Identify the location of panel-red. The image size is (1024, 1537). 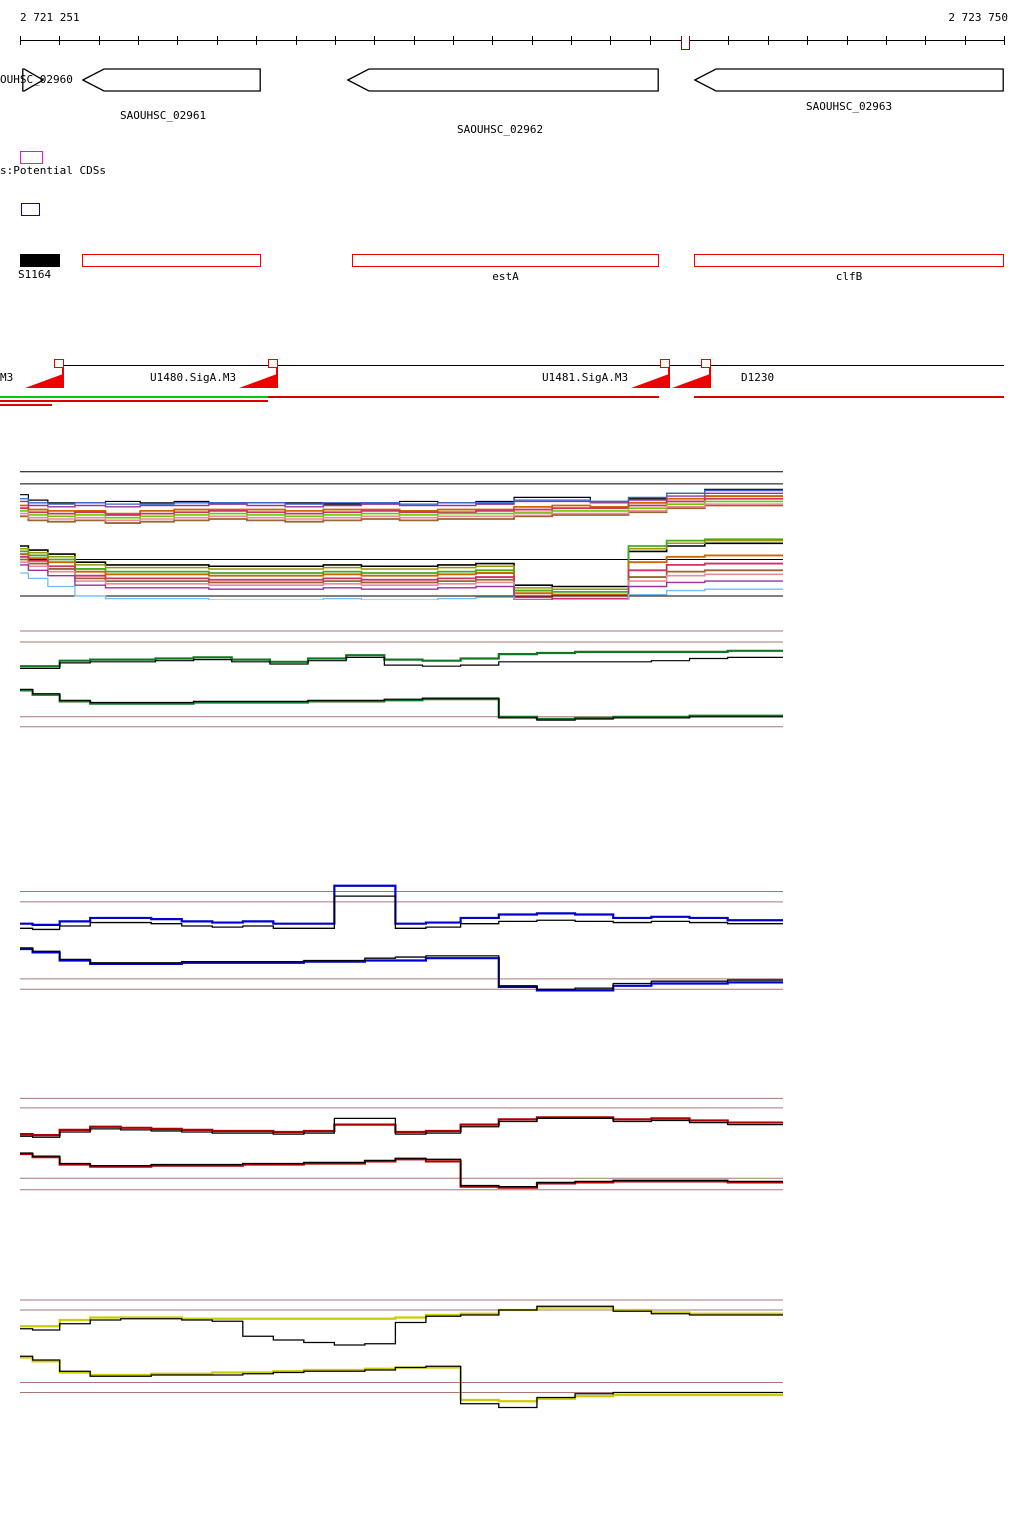
(512, 1142).